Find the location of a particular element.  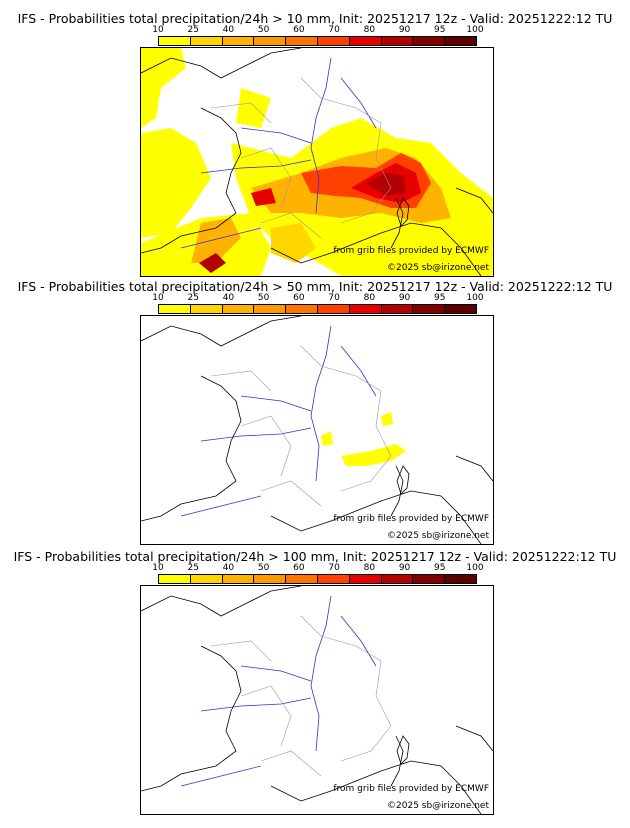

precip-shading is located at coordinates (363, 439).